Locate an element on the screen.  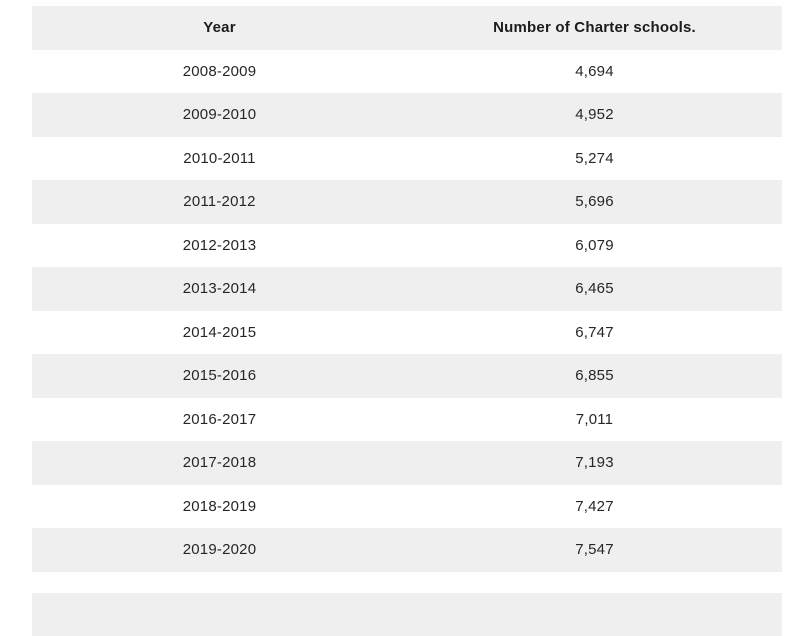
count-cell: 6,079 is located at coordinates (594, 246).